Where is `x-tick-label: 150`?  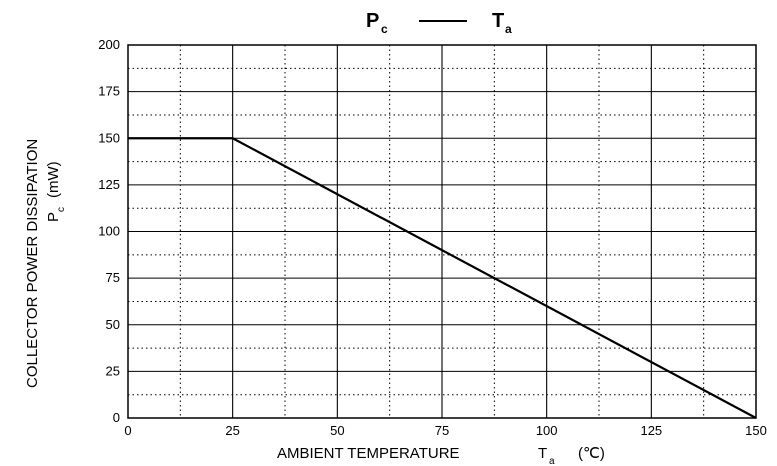
x-tick-label: 150 is located at coordinates (756, 430).